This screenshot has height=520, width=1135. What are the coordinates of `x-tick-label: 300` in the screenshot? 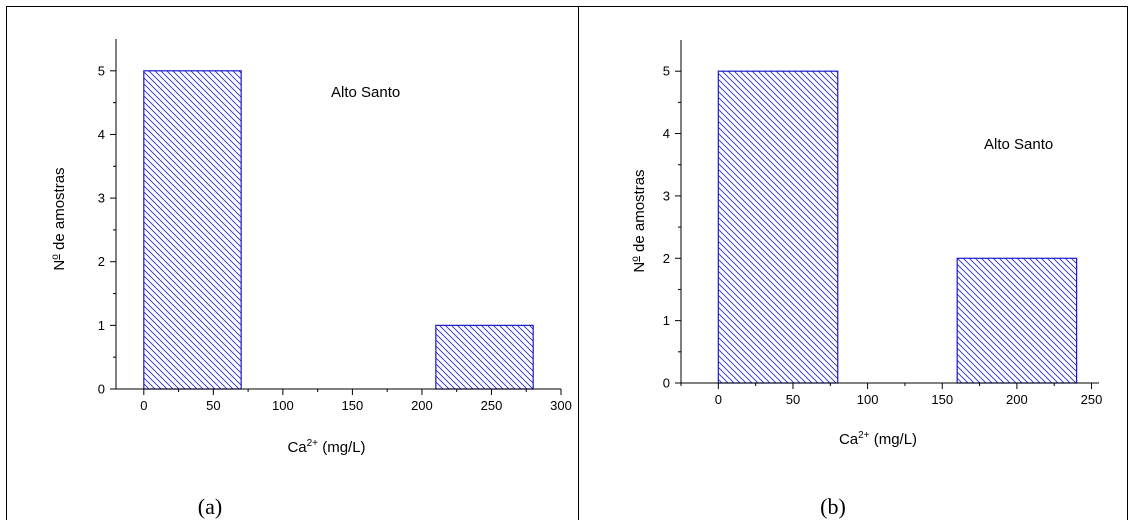 It's located at (561, 405).